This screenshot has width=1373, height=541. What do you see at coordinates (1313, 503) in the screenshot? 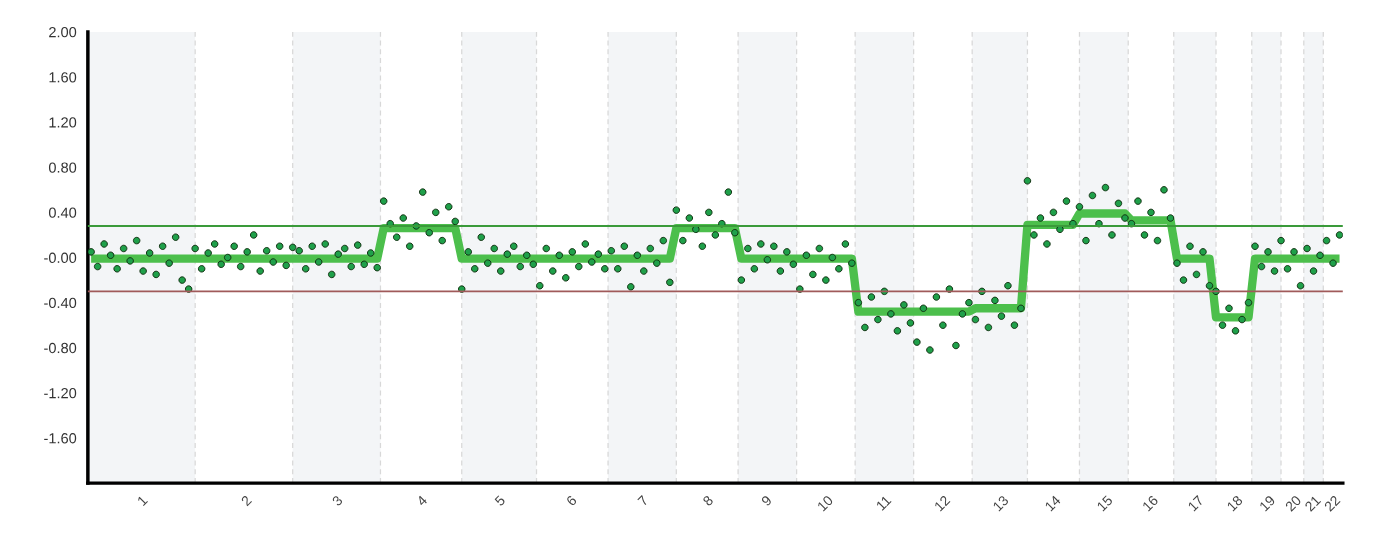
I see `x-tick-label: 21` at bounding box center [1313, 503].